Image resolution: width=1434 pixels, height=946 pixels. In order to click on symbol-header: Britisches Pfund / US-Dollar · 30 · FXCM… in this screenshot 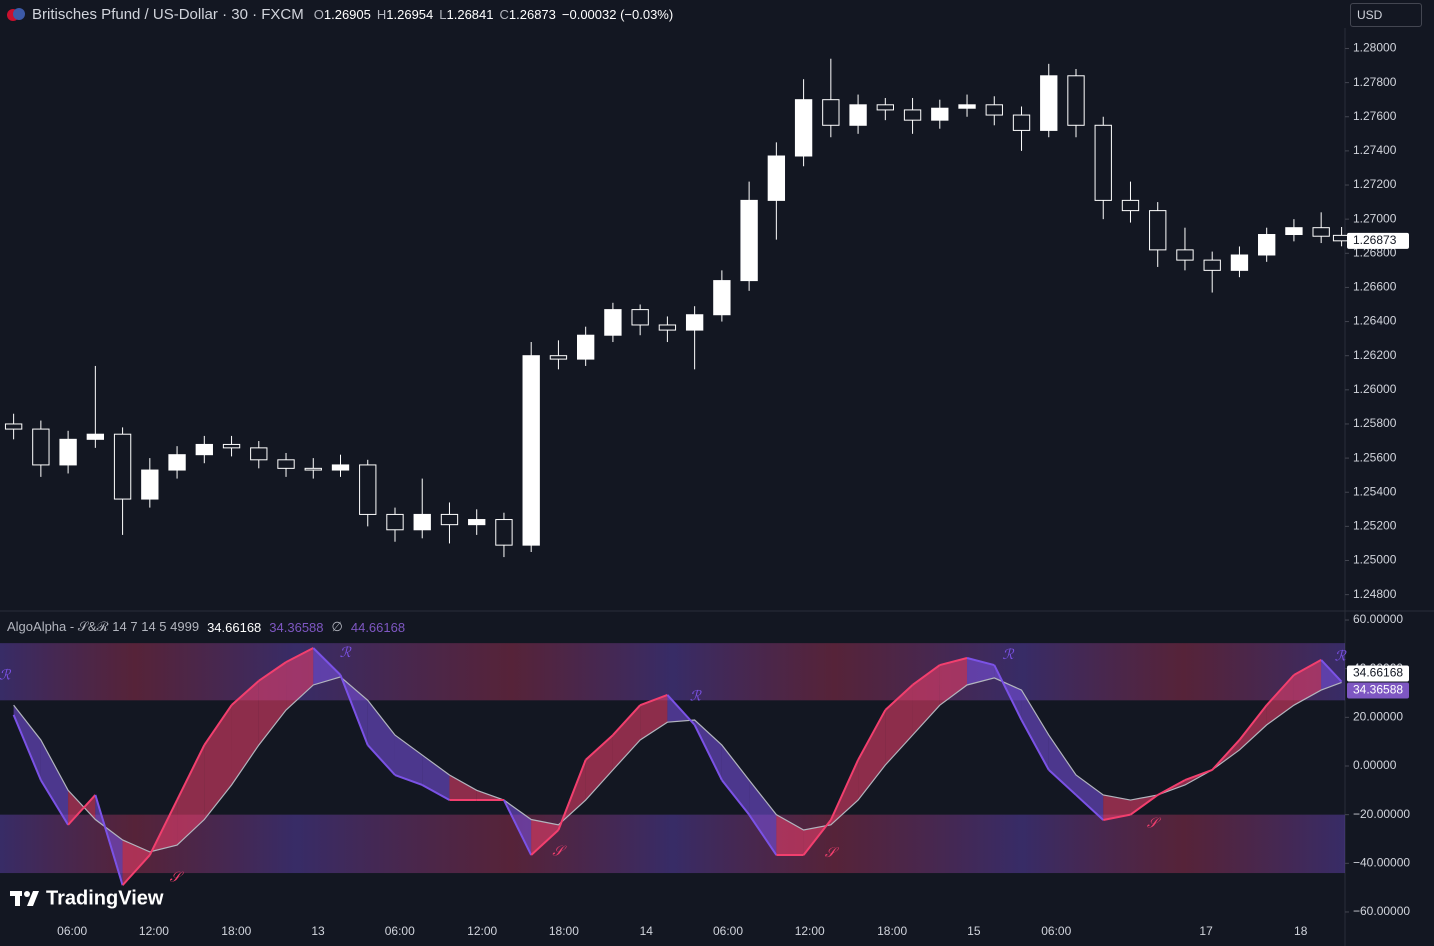, I will do `click(339, 14)`.